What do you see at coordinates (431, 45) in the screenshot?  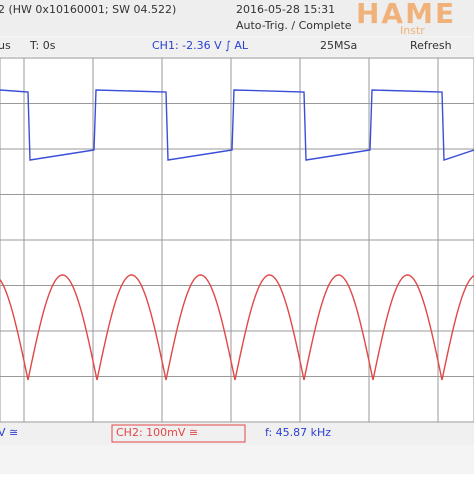 I see `acq-mode: Refresh` at bounding box center [431, 45].